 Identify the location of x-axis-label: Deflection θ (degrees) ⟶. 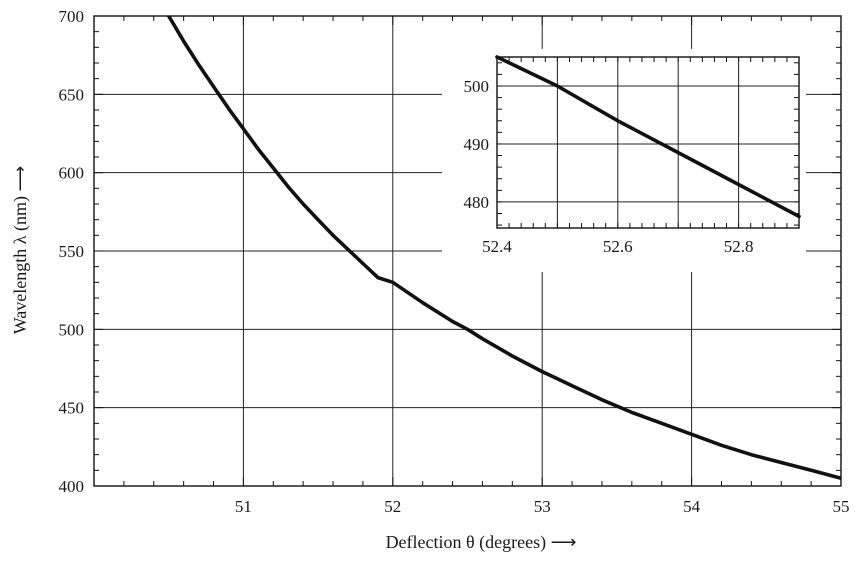
(481, 542).